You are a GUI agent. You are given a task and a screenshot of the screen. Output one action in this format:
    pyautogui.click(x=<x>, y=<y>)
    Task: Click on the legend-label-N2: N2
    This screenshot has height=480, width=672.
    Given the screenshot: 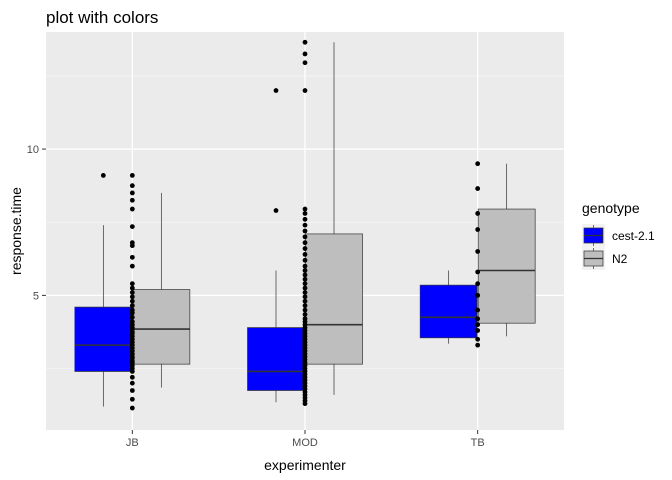 What is the action you would take?
    pyautogui.click(x=620, y=259)
    